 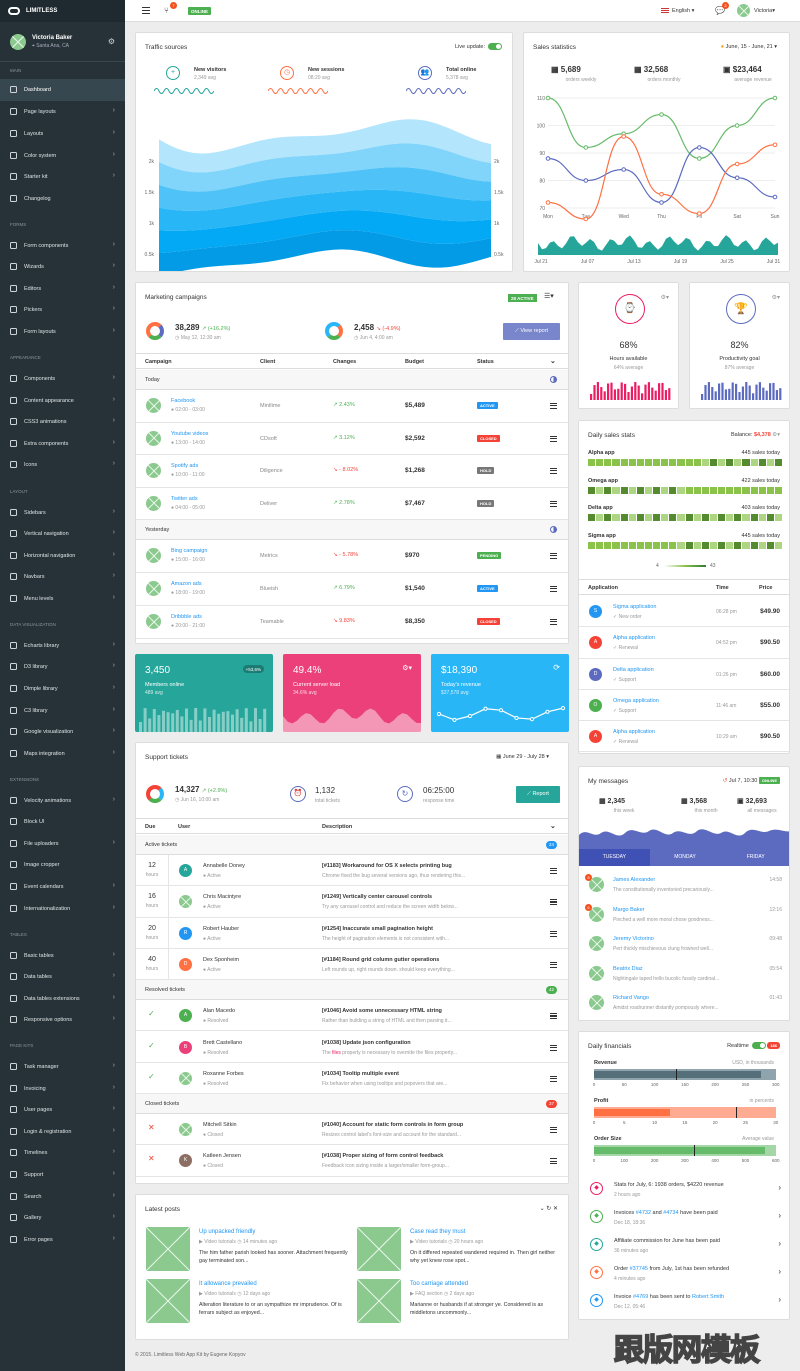 What do you see at coordinates (62, 844) in the screenshot?
I see `sidebar-item-file-uploaders: File uploaders ›` at bounding box center [62, 844].